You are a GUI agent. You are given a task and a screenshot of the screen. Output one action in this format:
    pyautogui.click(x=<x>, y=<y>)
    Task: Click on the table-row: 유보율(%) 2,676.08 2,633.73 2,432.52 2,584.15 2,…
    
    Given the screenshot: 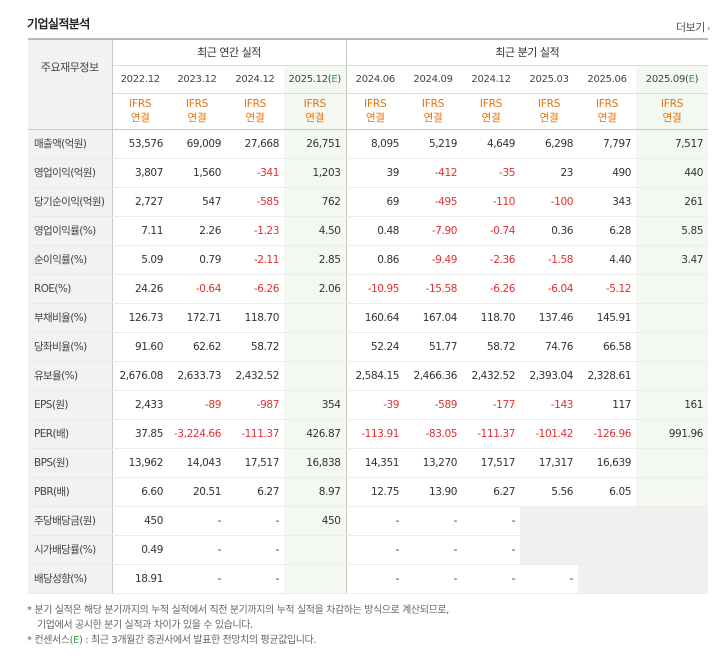 What is the action you would take?
    pyautogui.click(x=368, y=376)
    